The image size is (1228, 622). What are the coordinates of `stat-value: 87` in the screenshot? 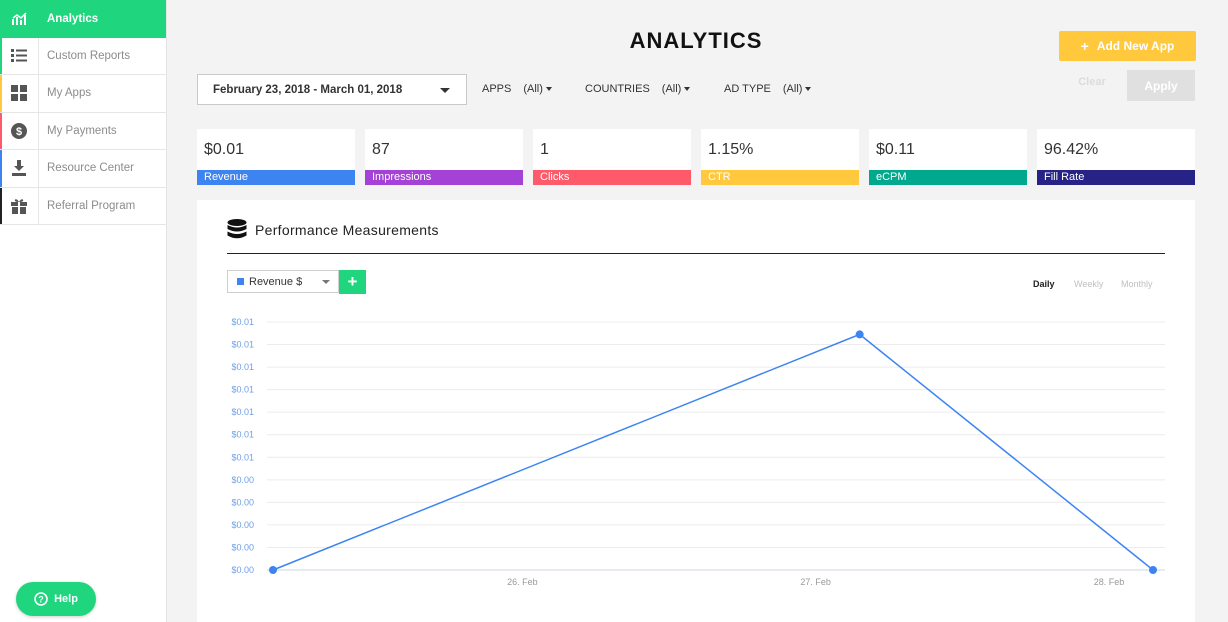 It's located at (381, 149).